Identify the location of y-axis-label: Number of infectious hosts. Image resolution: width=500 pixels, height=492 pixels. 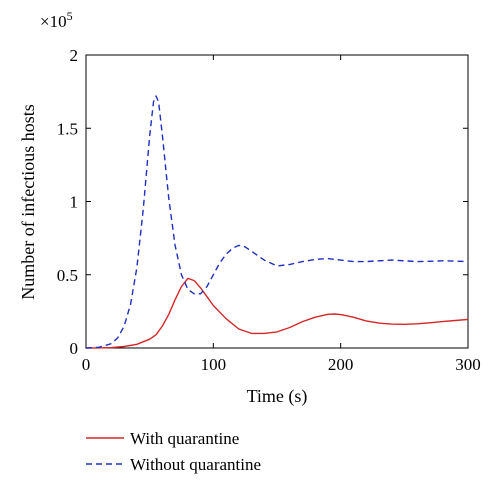
(28, 201).